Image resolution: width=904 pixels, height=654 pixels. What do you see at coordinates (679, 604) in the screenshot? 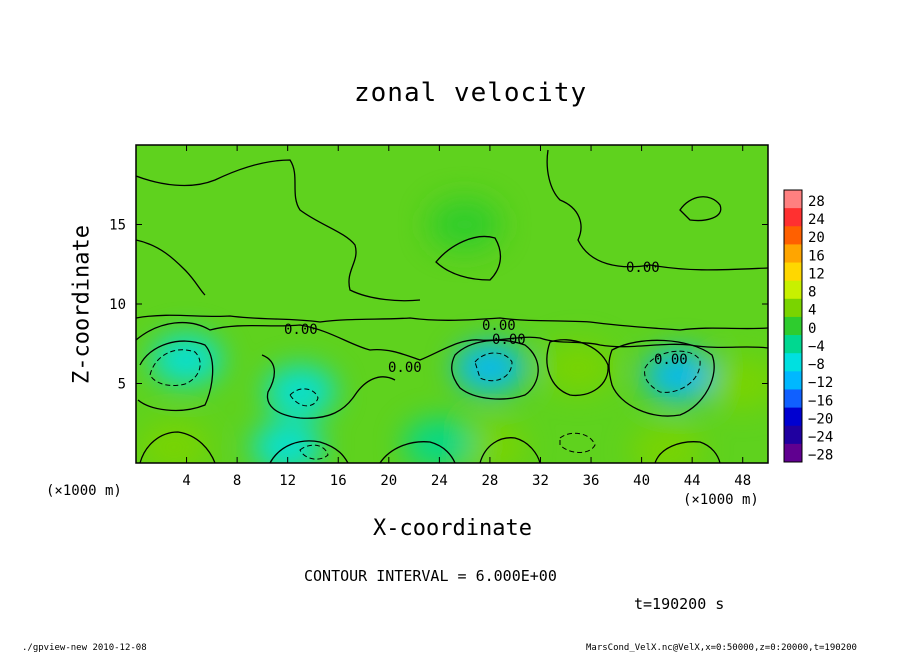
I see `time-text: t=190200 s` at bounding box center [679, 604].